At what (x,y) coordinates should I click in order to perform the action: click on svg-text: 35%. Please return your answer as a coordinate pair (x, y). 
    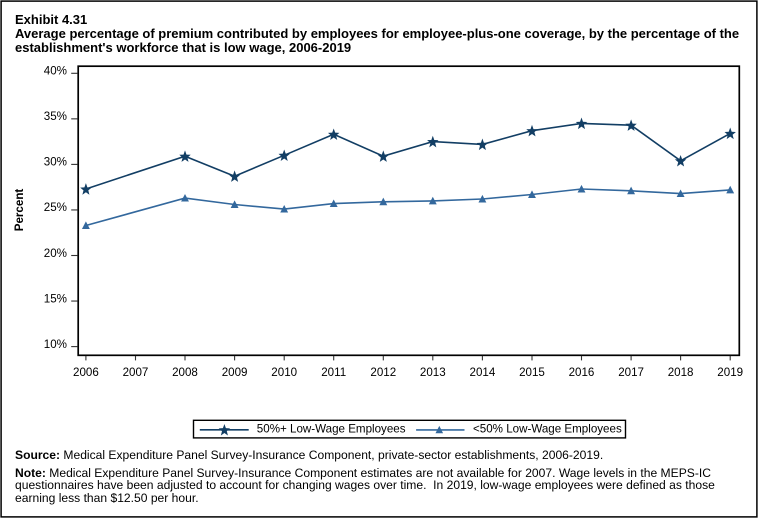
    Looking at the image, I should click on (55, 116).